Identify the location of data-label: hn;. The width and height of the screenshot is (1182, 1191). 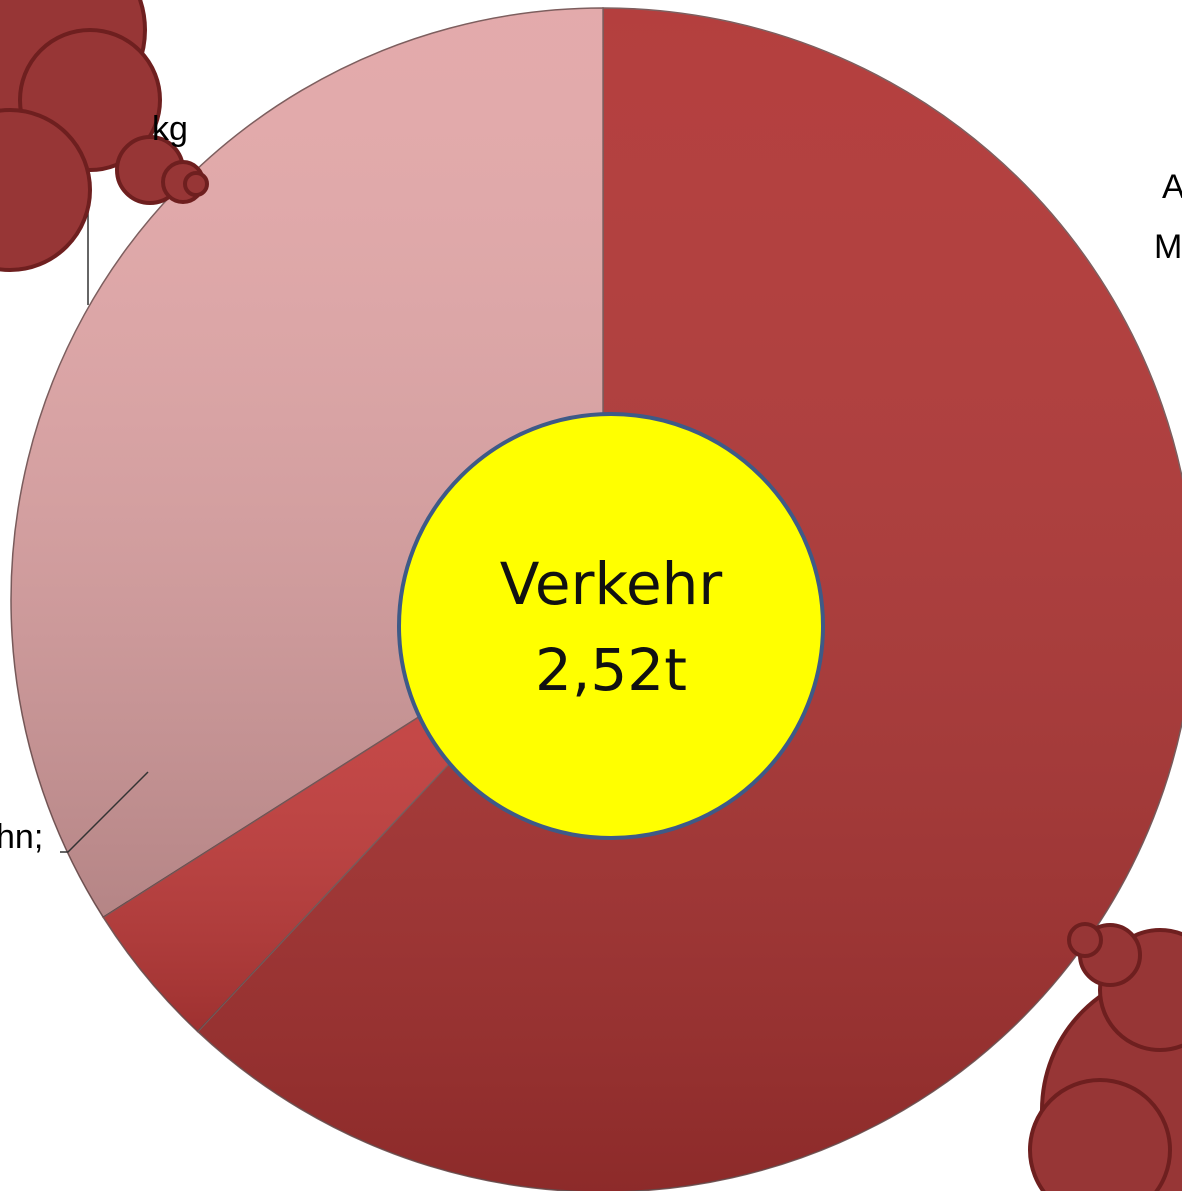
(21, 837).